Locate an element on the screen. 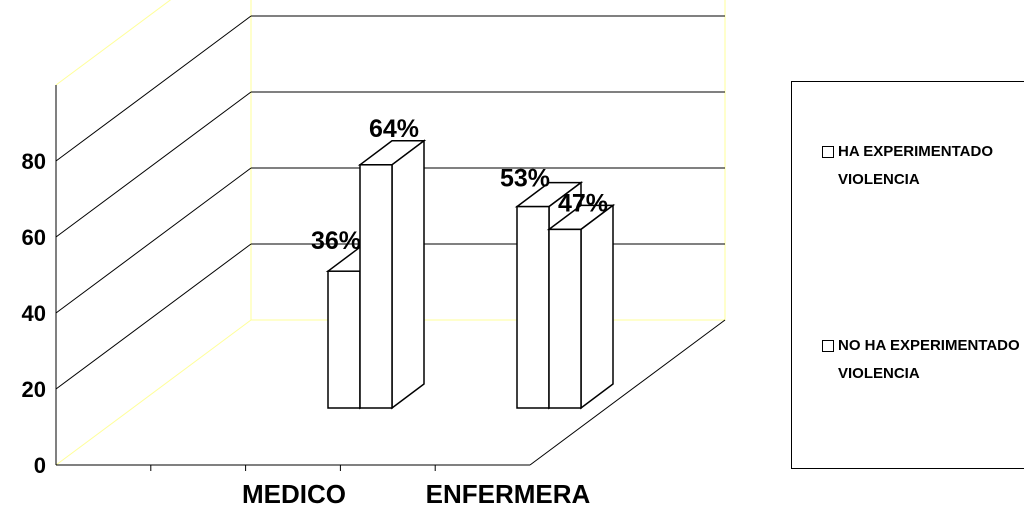  x-axis-categories: MEDICO ENFERMERA is located at coordinates (416, 492).